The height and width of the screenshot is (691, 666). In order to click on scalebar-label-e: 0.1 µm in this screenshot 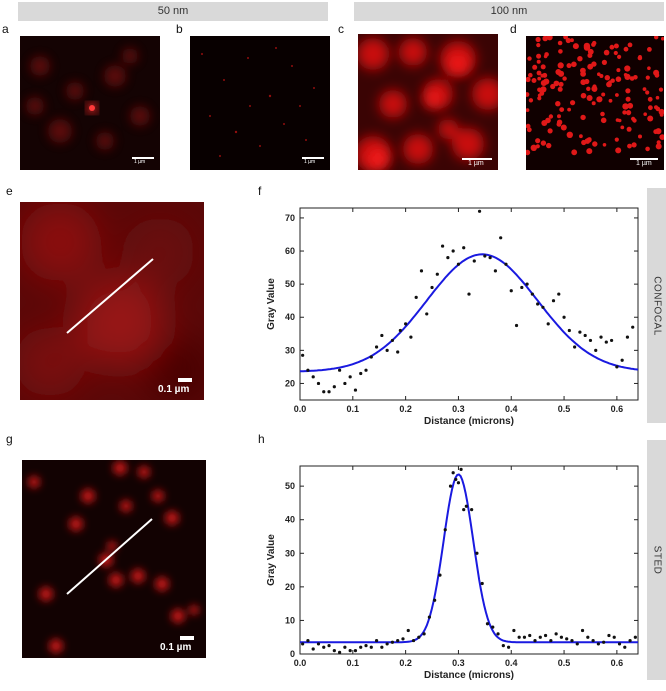, I will do `click(174, 389)`.